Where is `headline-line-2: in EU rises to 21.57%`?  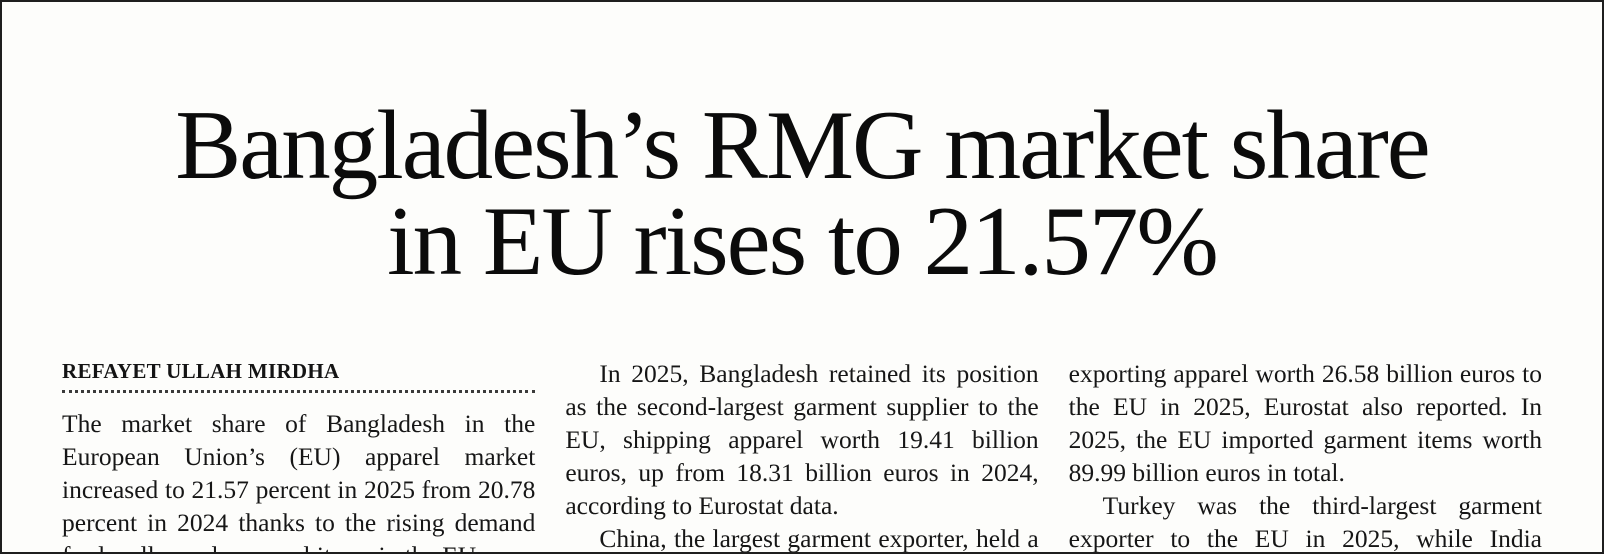
headline-line-2: in EU rises to 21.57% is located at coordinates (803, 242).